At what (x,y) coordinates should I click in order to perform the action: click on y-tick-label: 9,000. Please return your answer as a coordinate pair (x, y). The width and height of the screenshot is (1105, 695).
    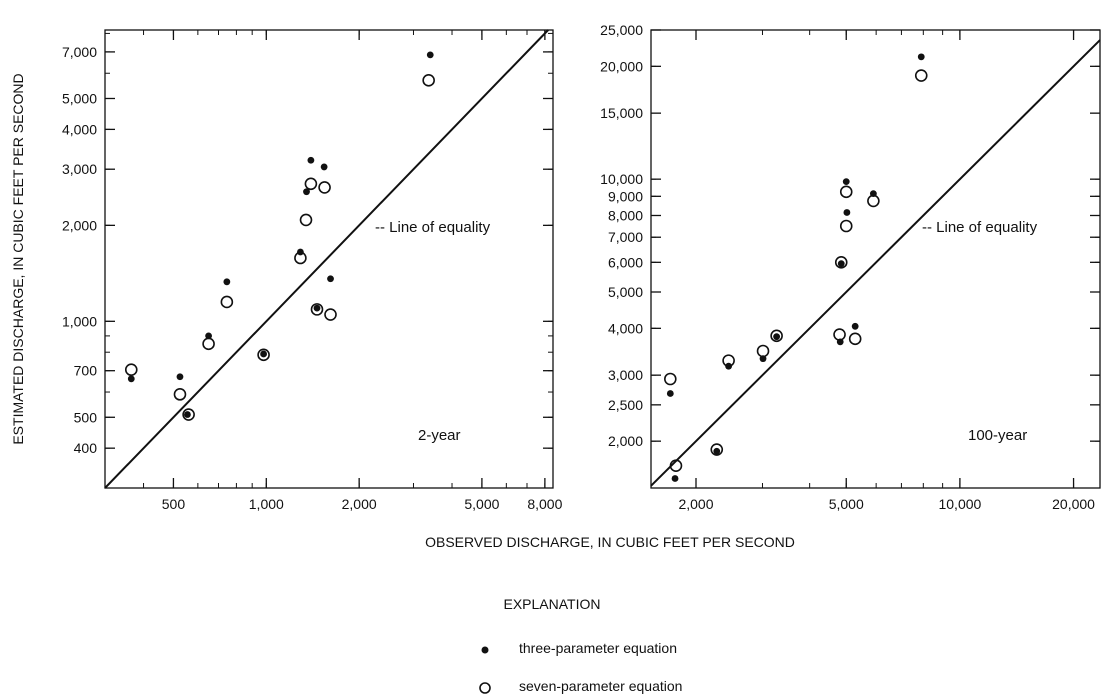
    Looking at the image, I should click on (625, 196).